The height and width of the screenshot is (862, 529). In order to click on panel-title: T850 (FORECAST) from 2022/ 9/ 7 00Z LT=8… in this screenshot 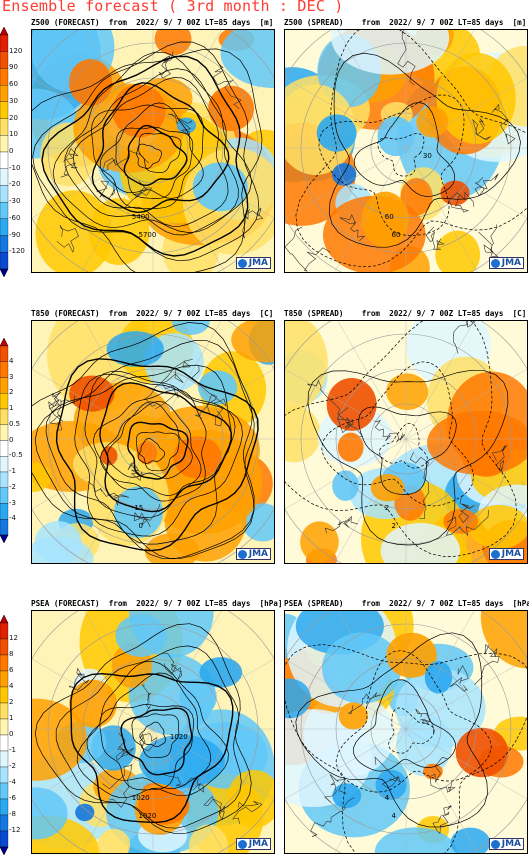, I will do `click(152, 313)`.